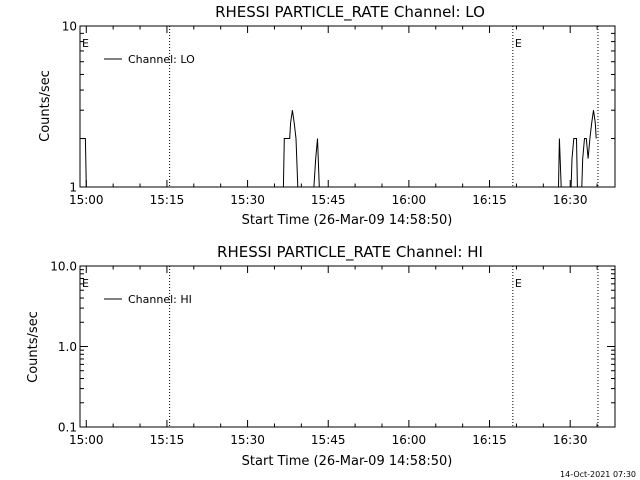 This screenshot has height=480, width=640. I want to click on y-tick-label: 10.0, so click(63, 267).